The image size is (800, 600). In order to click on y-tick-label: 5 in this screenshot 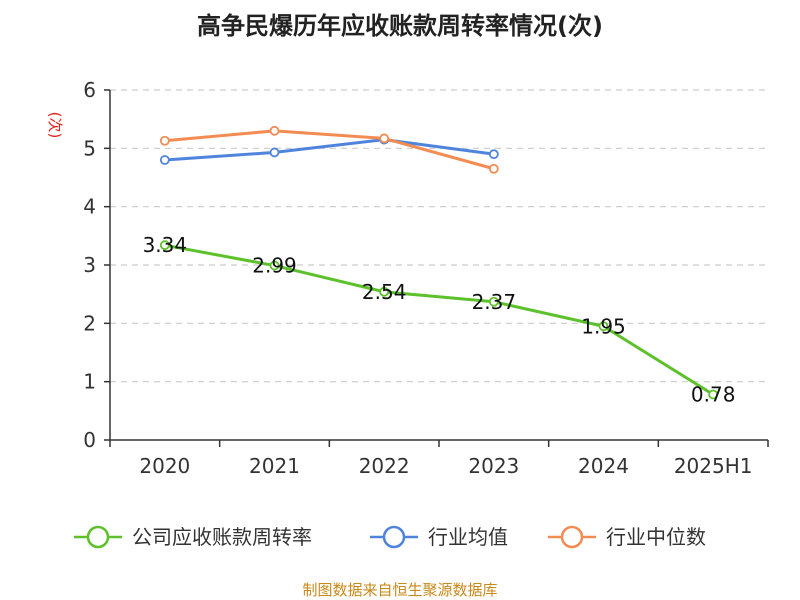, I will do `click(89, 148)`.